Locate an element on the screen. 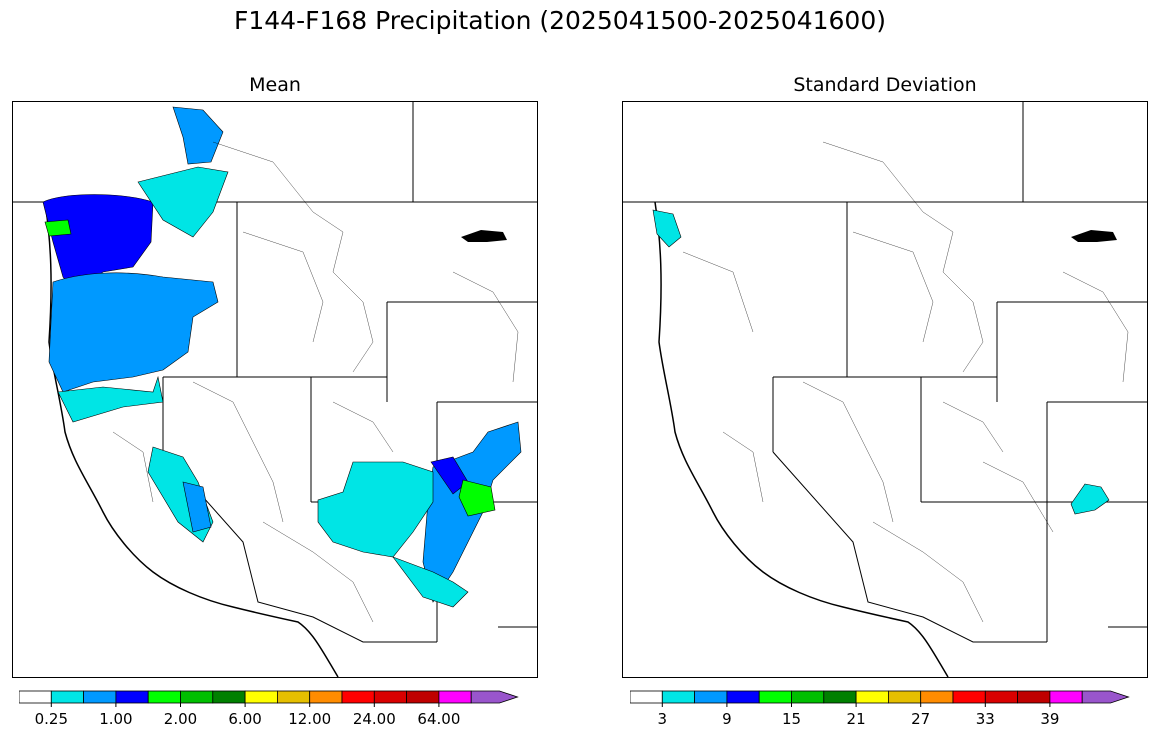 Image resolution: width=1159 pixels, height=741 pixels. mean-colorbar-tick-label: 64.00 is located at coordinates (439, 719).